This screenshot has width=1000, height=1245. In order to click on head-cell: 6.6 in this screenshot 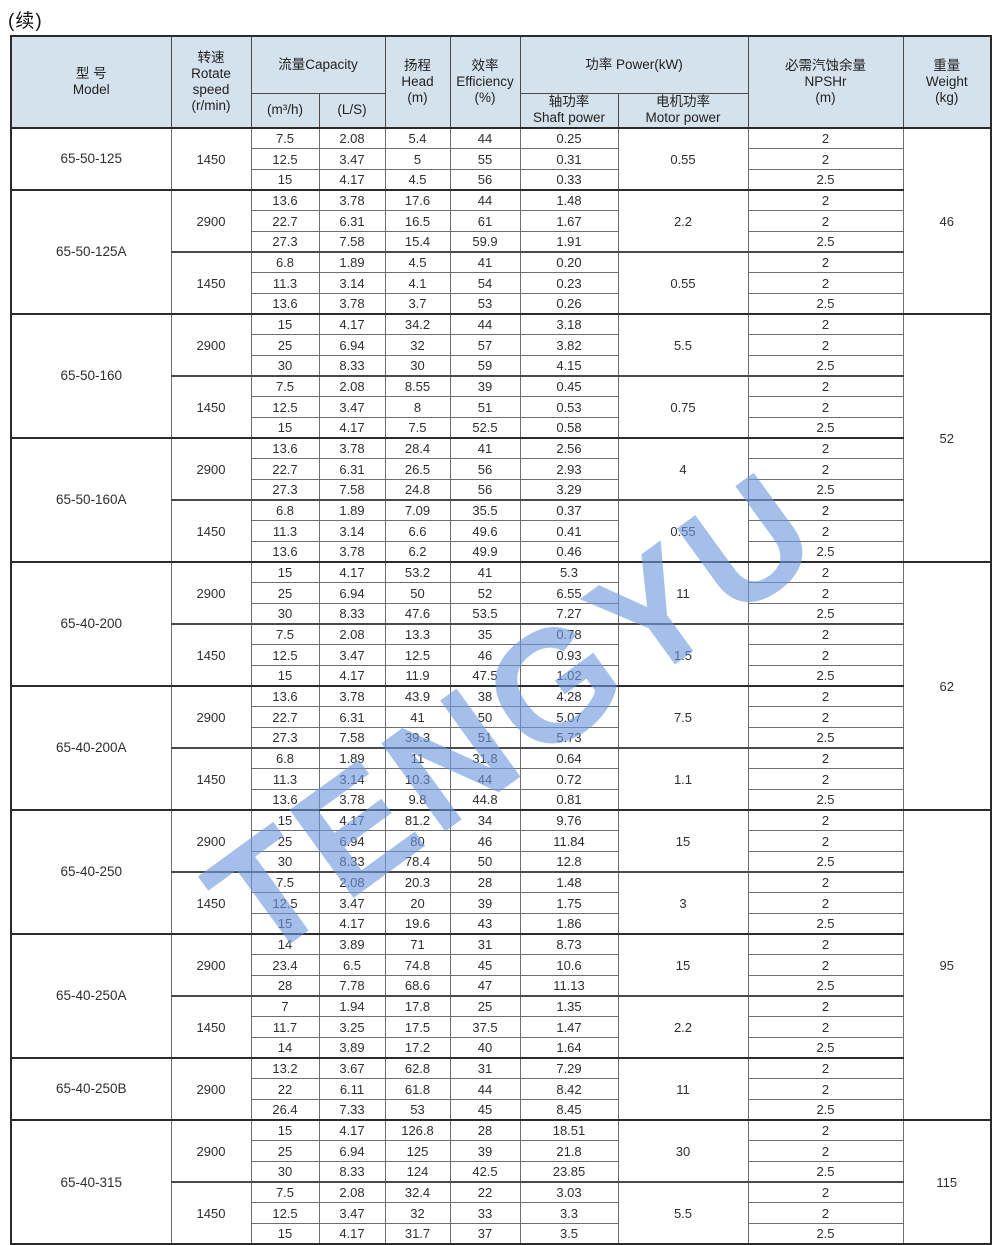, I will do `click(417, 531)`.